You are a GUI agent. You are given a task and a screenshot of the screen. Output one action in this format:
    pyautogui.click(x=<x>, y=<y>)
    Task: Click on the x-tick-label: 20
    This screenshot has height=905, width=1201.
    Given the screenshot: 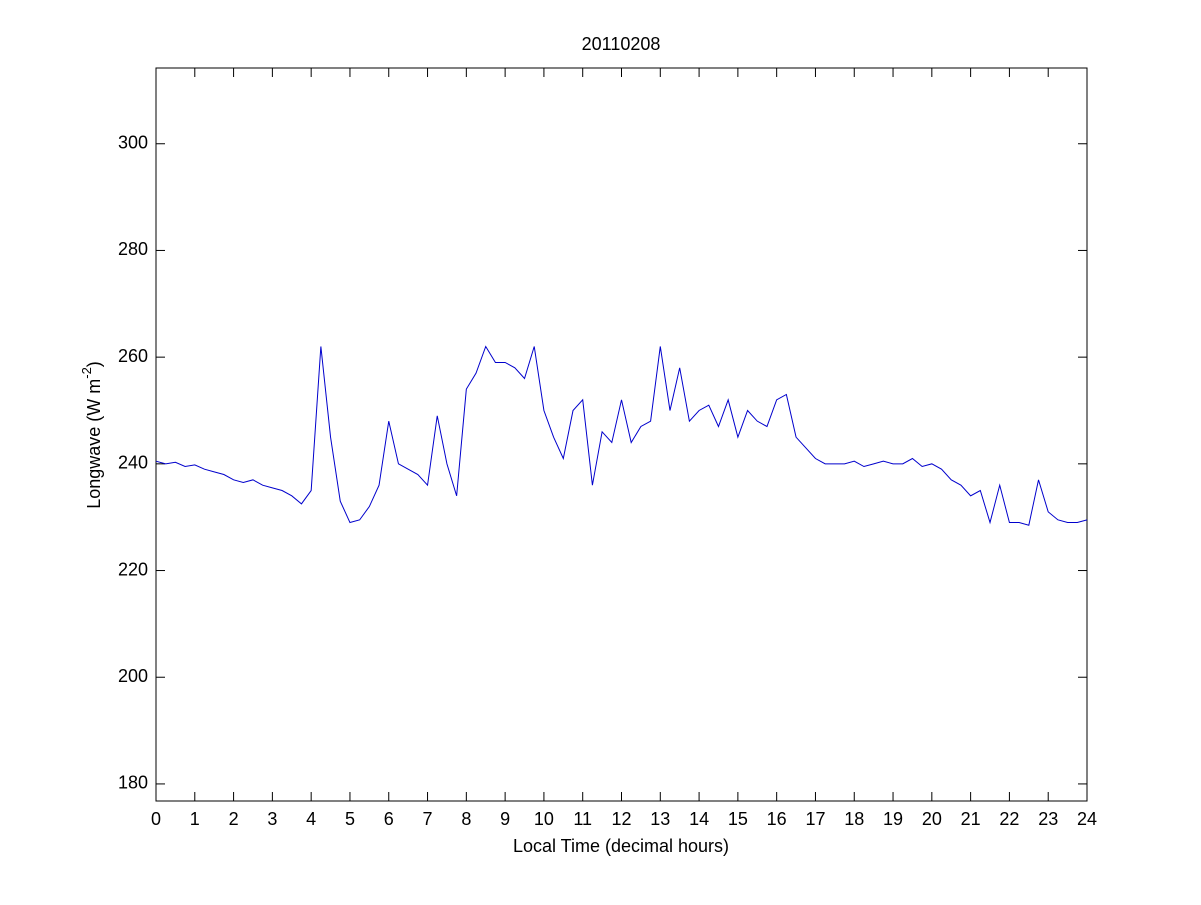 What is the action you would take?
    pyautogui.click(x=932, y=819)
    